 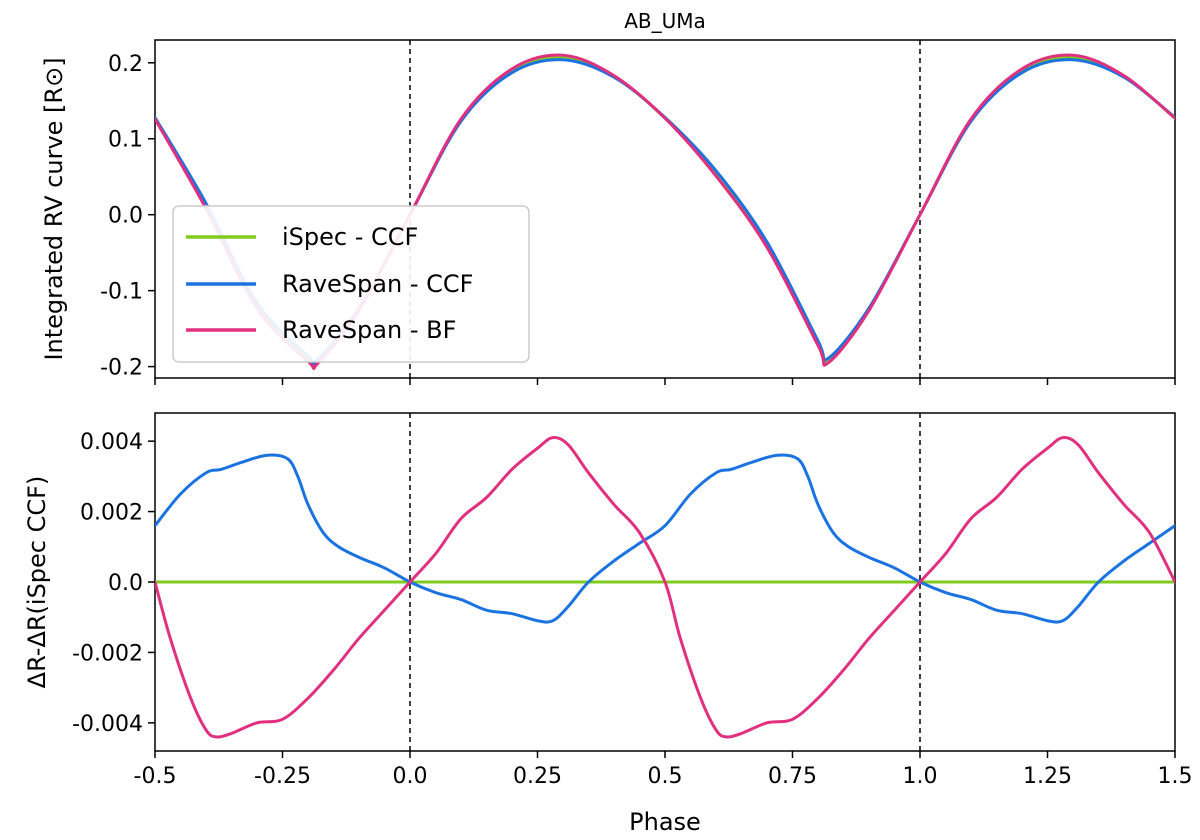 I want to click on bottom-x-ticks: -0.5 -0.25 0.0 0.25 0.5 0.75 1.0 1.25 1.5, so click(x=663, y=770).